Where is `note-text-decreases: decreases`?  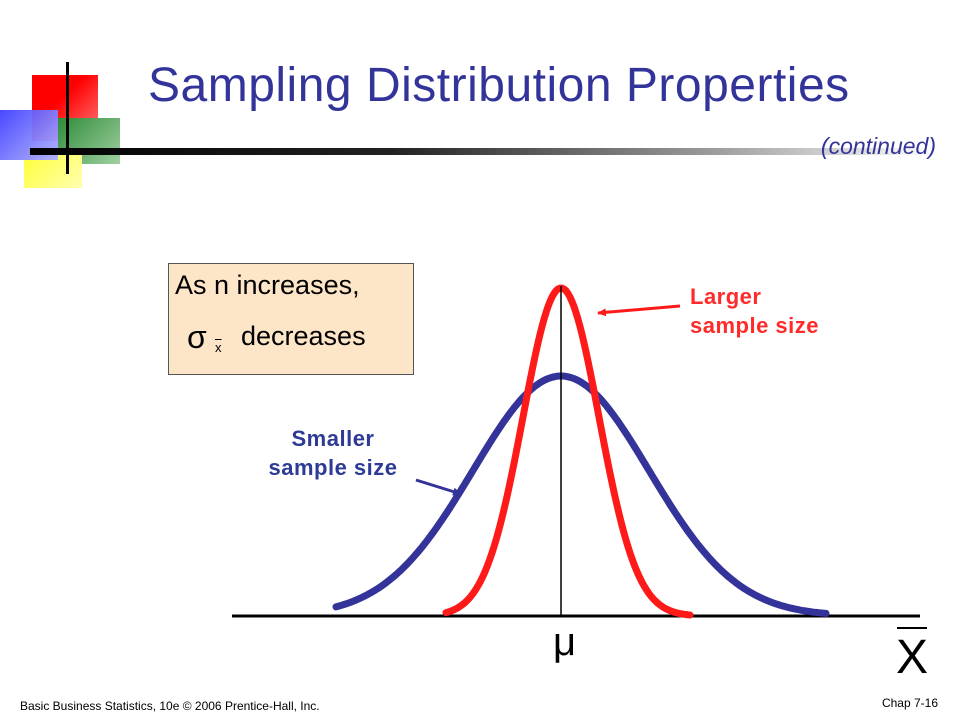 note-text-decreases: decreases is located at coordinates (303, 336).